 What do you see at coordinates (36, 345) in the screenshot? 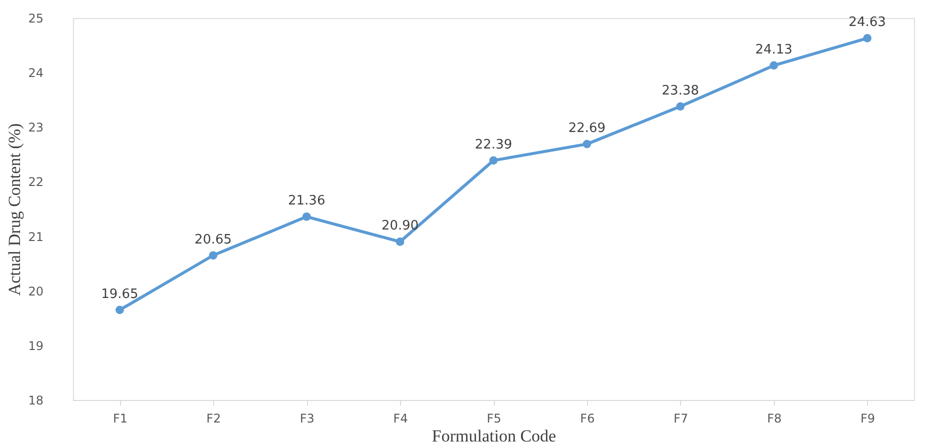
I see `y-tick-label: 19` at bounding box center [36, 345].